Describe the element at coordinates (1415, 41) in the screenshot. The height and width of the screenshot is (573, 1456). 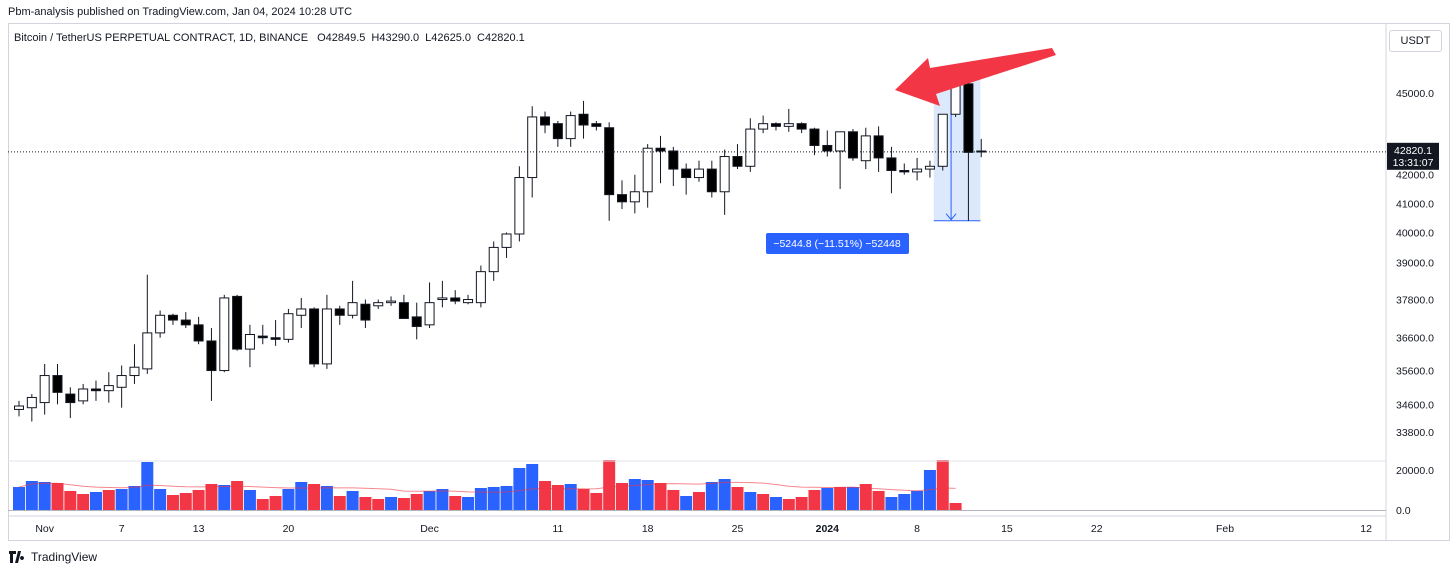
I see `currency-button: USDT` at that location.